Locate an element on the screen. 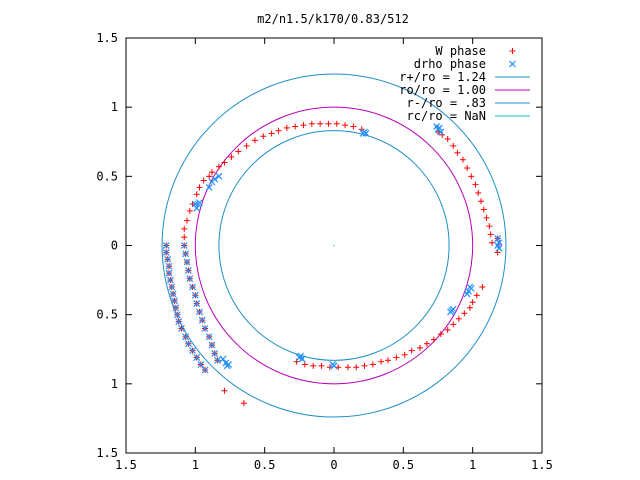 This screenshot has height=480, width=640. legend-label: rc/ro = NaN is located at coordinates (446, 116).